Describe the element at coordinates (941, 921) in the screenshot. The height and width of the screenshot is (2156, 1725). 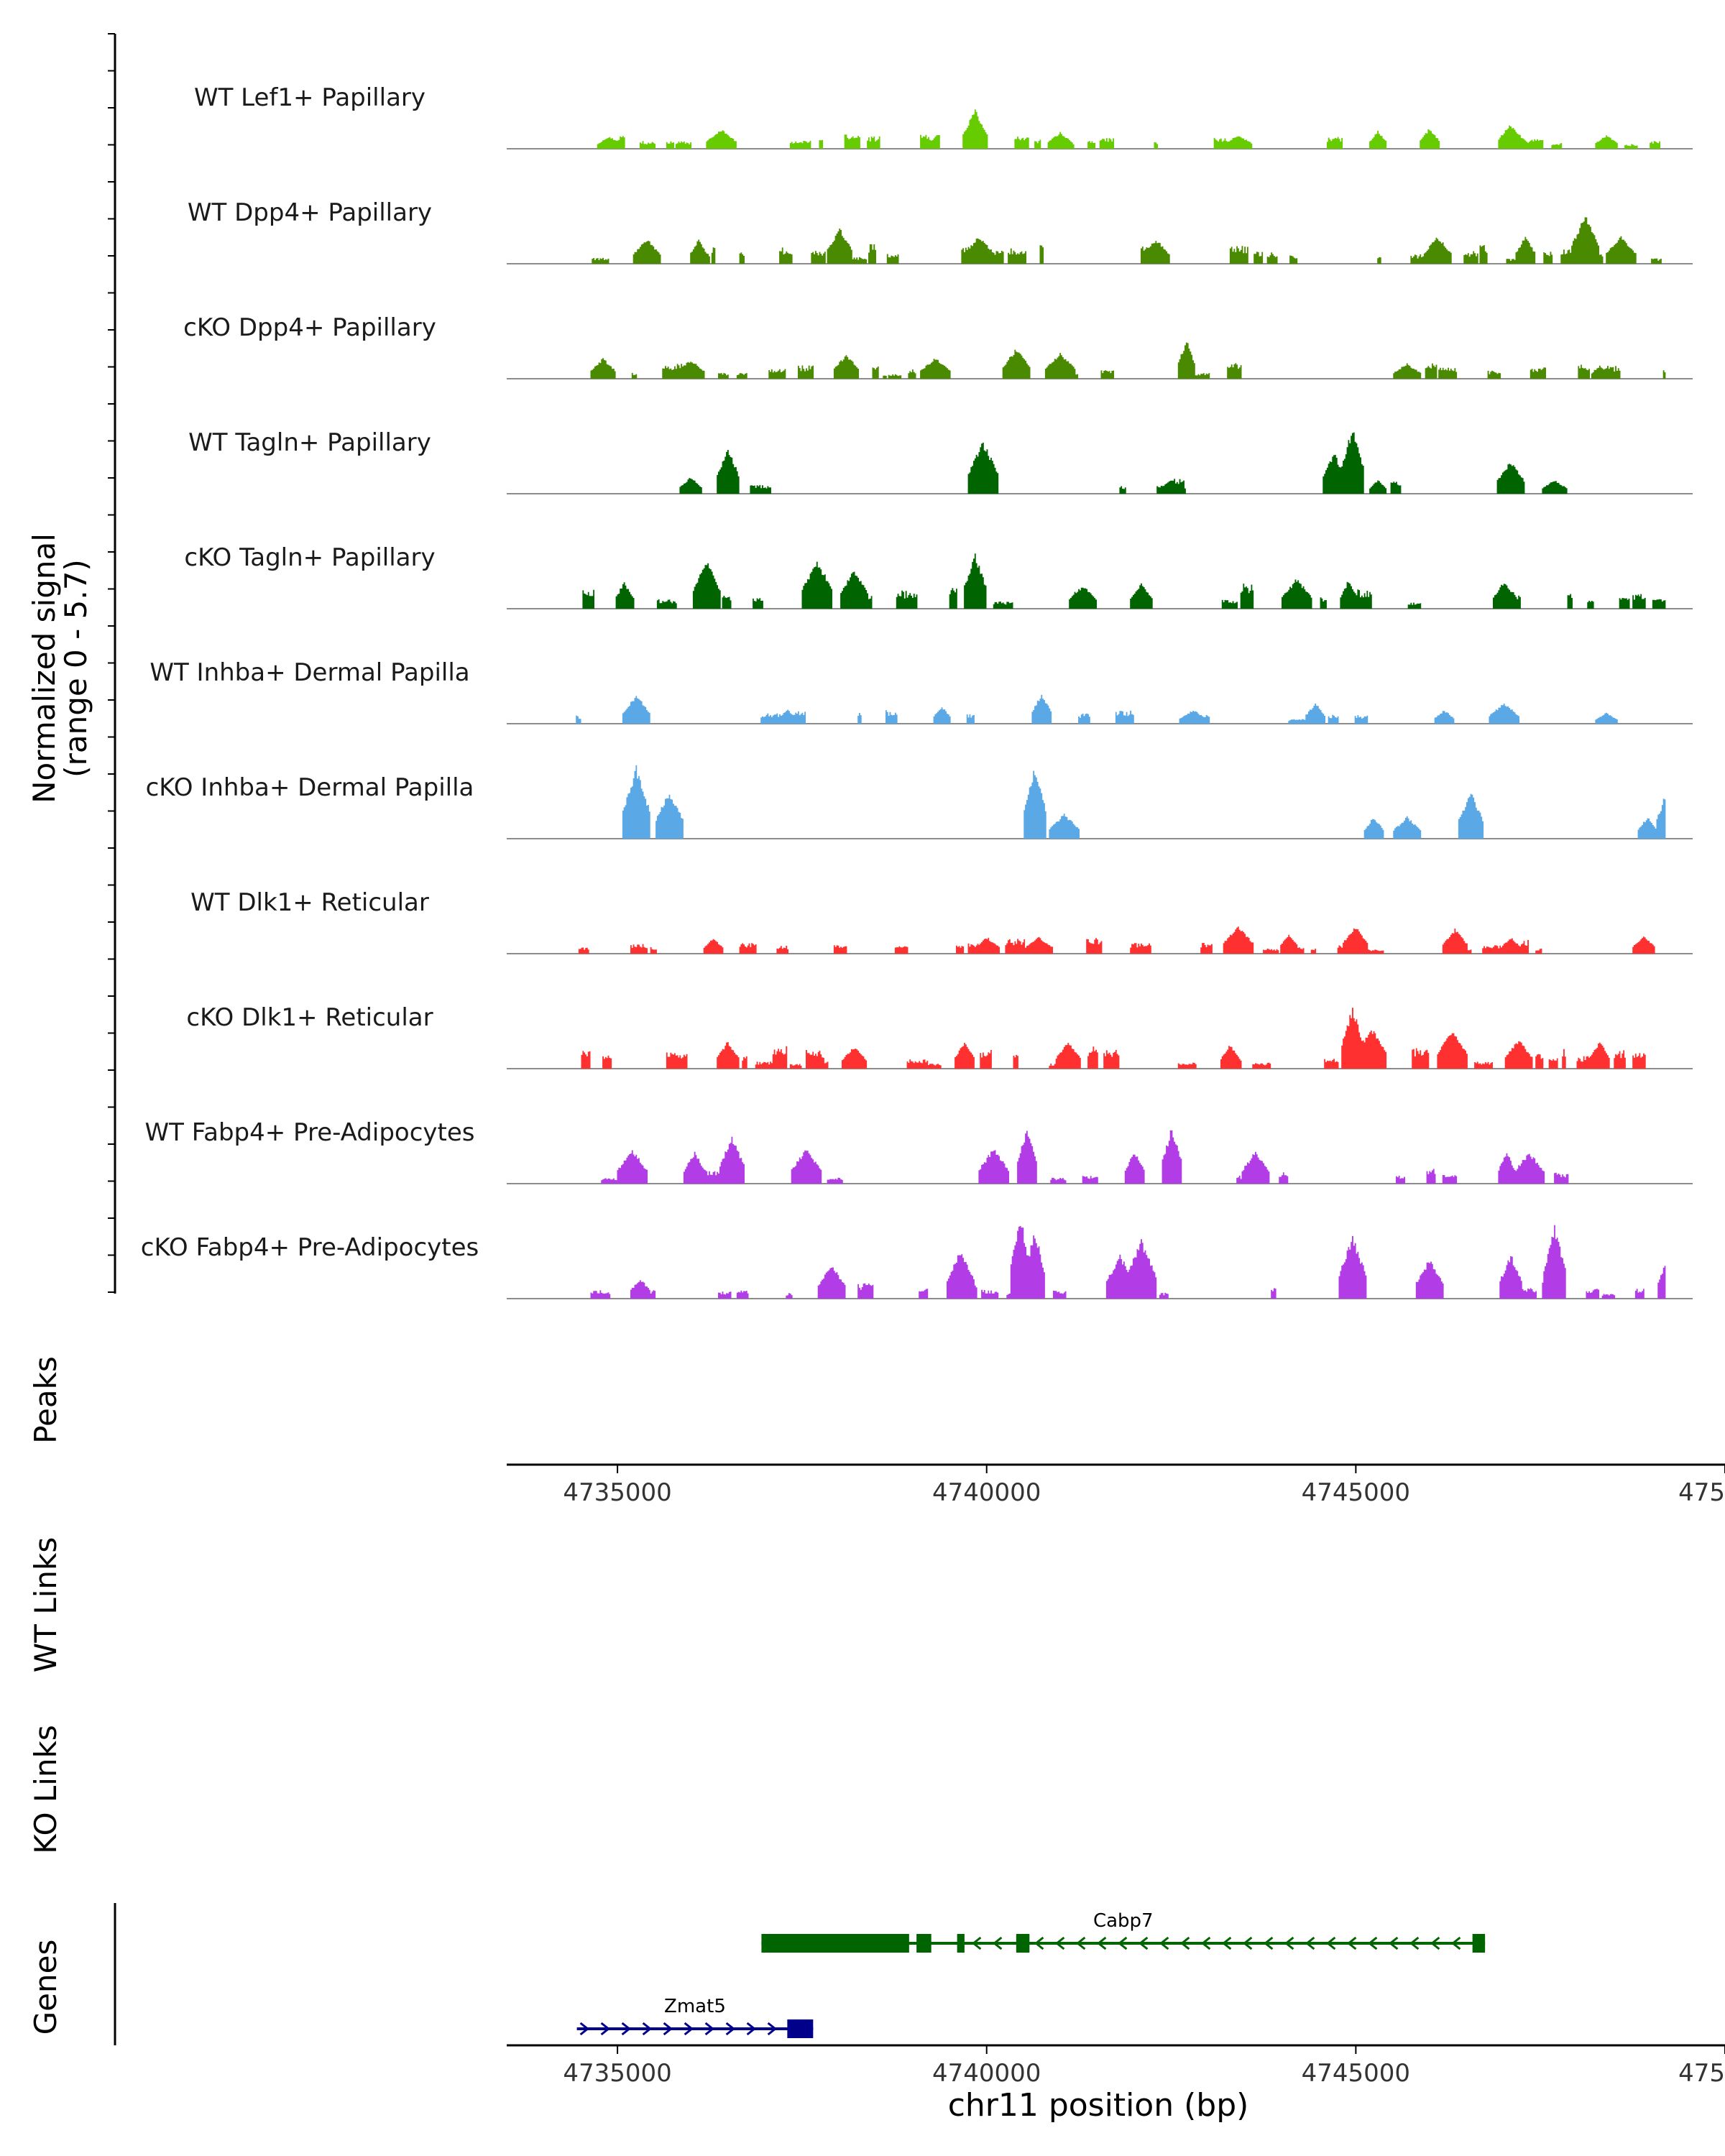
I see `coverage-track: WT Dlk1+ Reticular` at that location.